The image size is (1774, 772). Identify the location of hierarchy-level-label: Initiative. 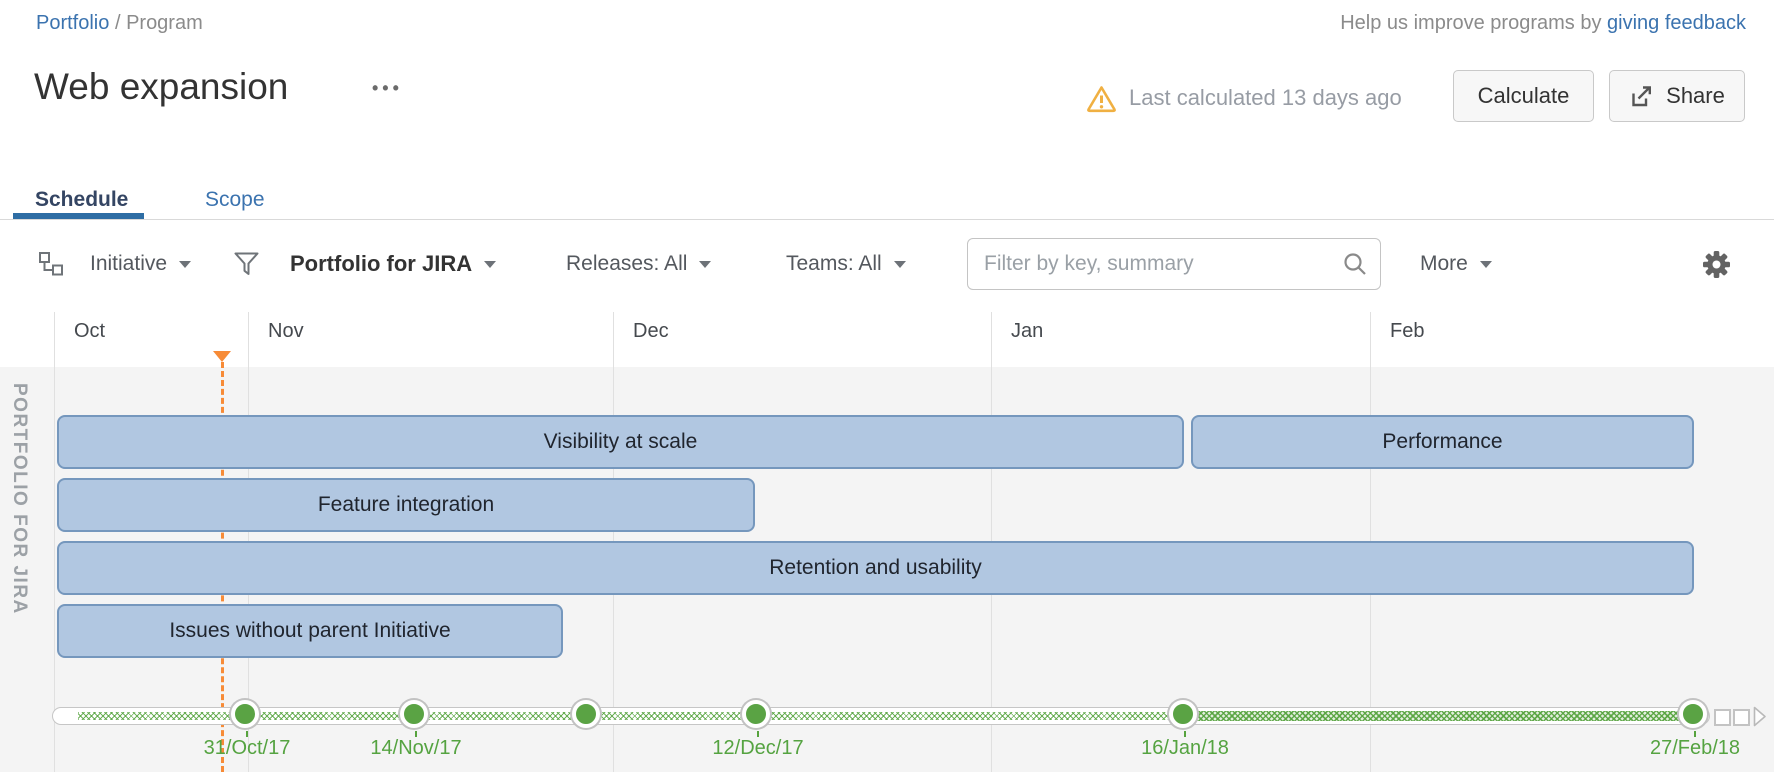
(129, 263).